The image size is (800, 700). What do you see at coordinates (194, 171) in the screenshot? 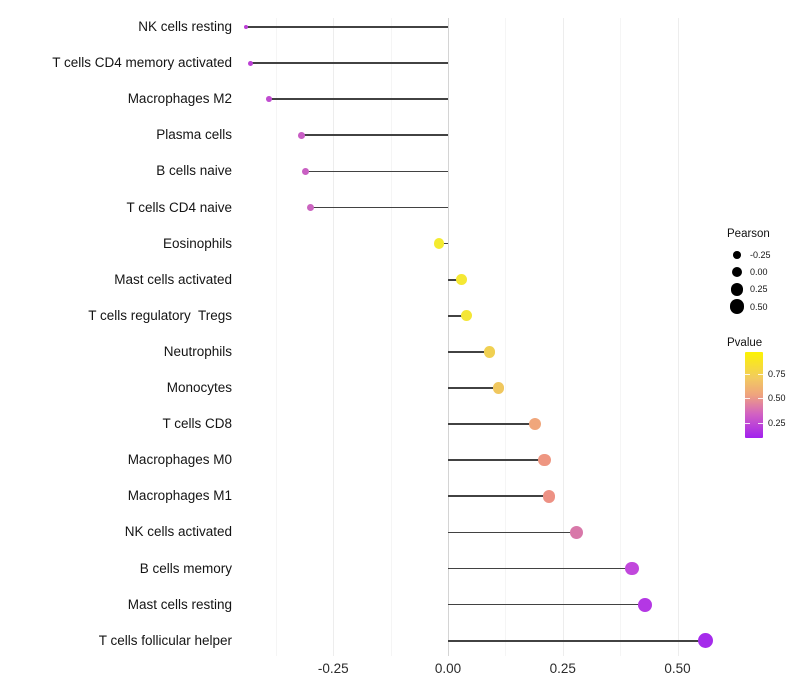
I see `y-axis-label: B cells naive` at bounding box center [194, 171].